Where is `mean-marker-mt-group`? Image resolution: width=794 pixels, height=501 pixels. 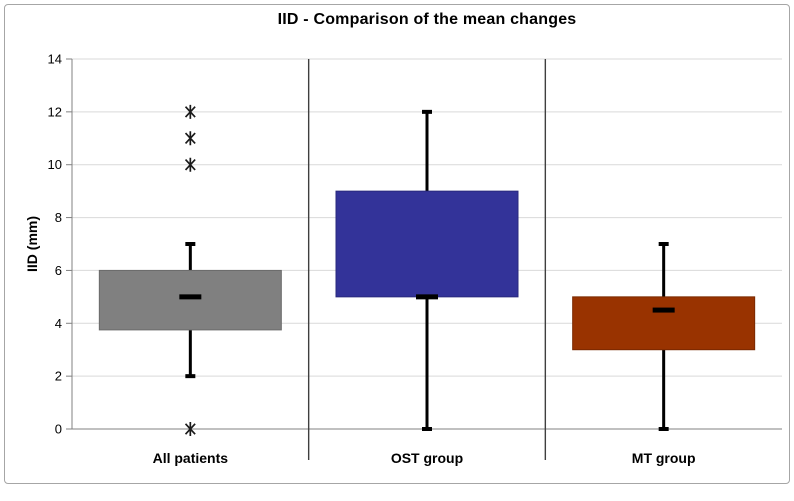 mean-marker-mt-group is located at coordinates (663, 310).